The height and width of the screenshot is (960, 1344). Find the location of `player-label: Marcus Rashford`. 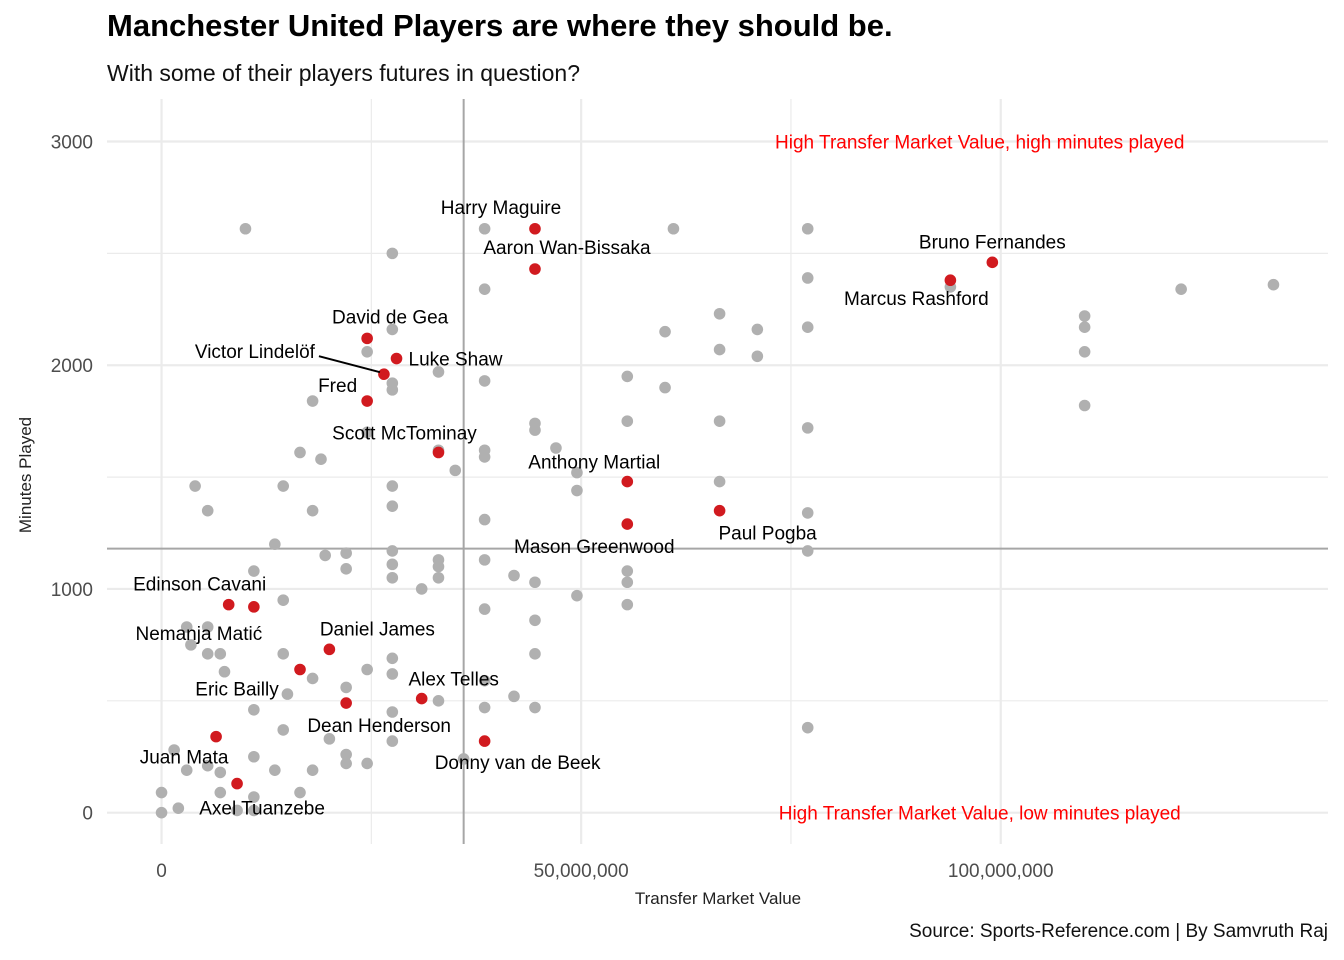

player-label: Marcus Rashford is located at coordinates (916, 299).